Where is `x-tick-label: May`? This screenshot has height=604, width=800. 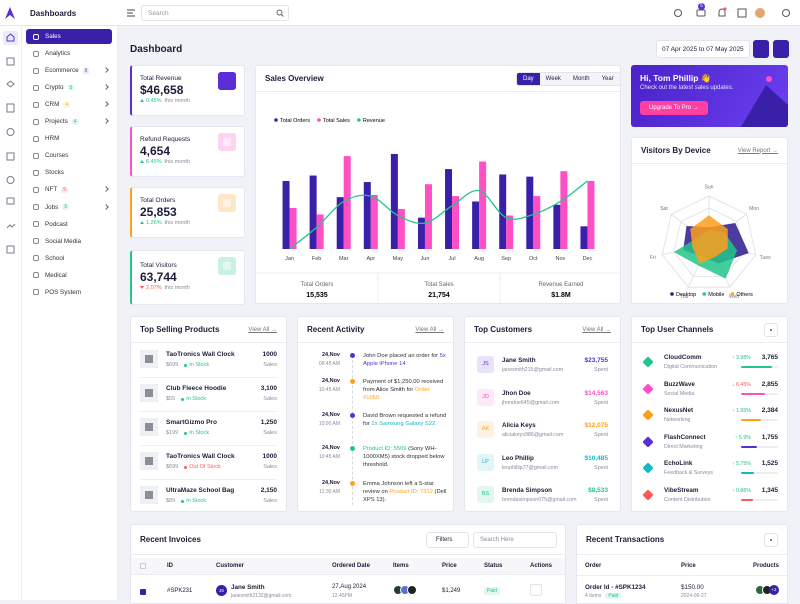
x-tick-label: May is located at coordinates (398, 259).